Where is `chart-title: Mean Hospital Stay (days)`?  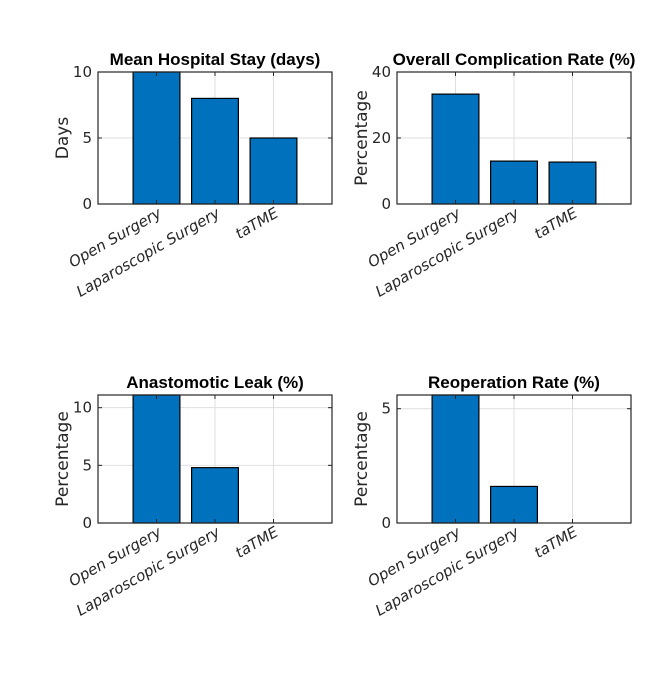 chart-title: Mean Hospital Stay (days) is located at coordinates (215, 59).